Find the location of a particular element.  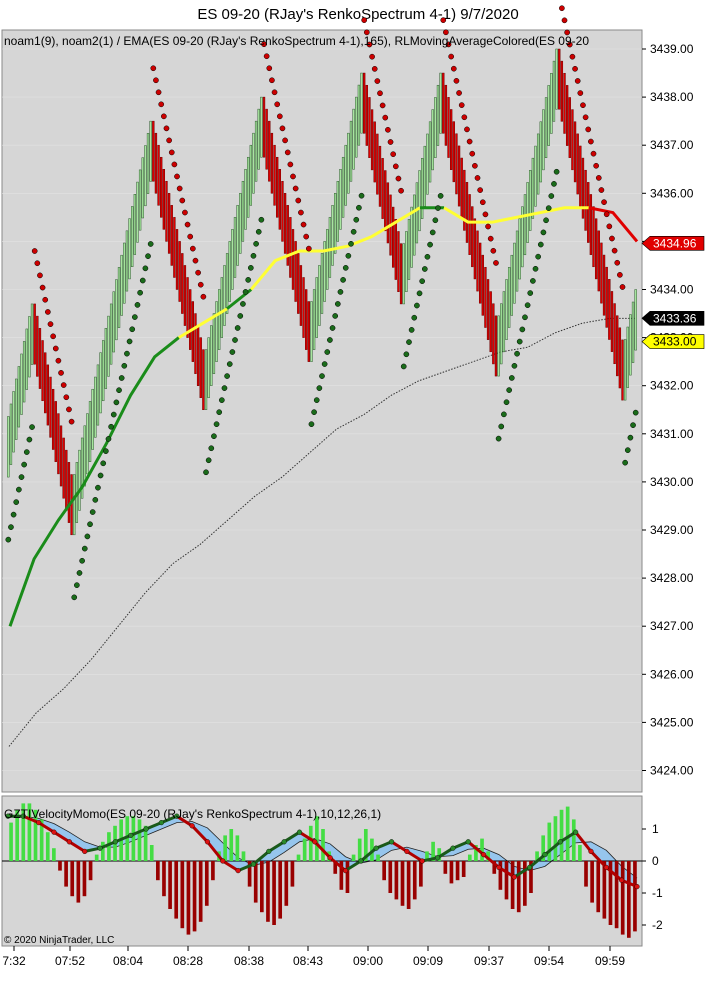

momo-tick-label: -1 is located at coordinates (657, 893).